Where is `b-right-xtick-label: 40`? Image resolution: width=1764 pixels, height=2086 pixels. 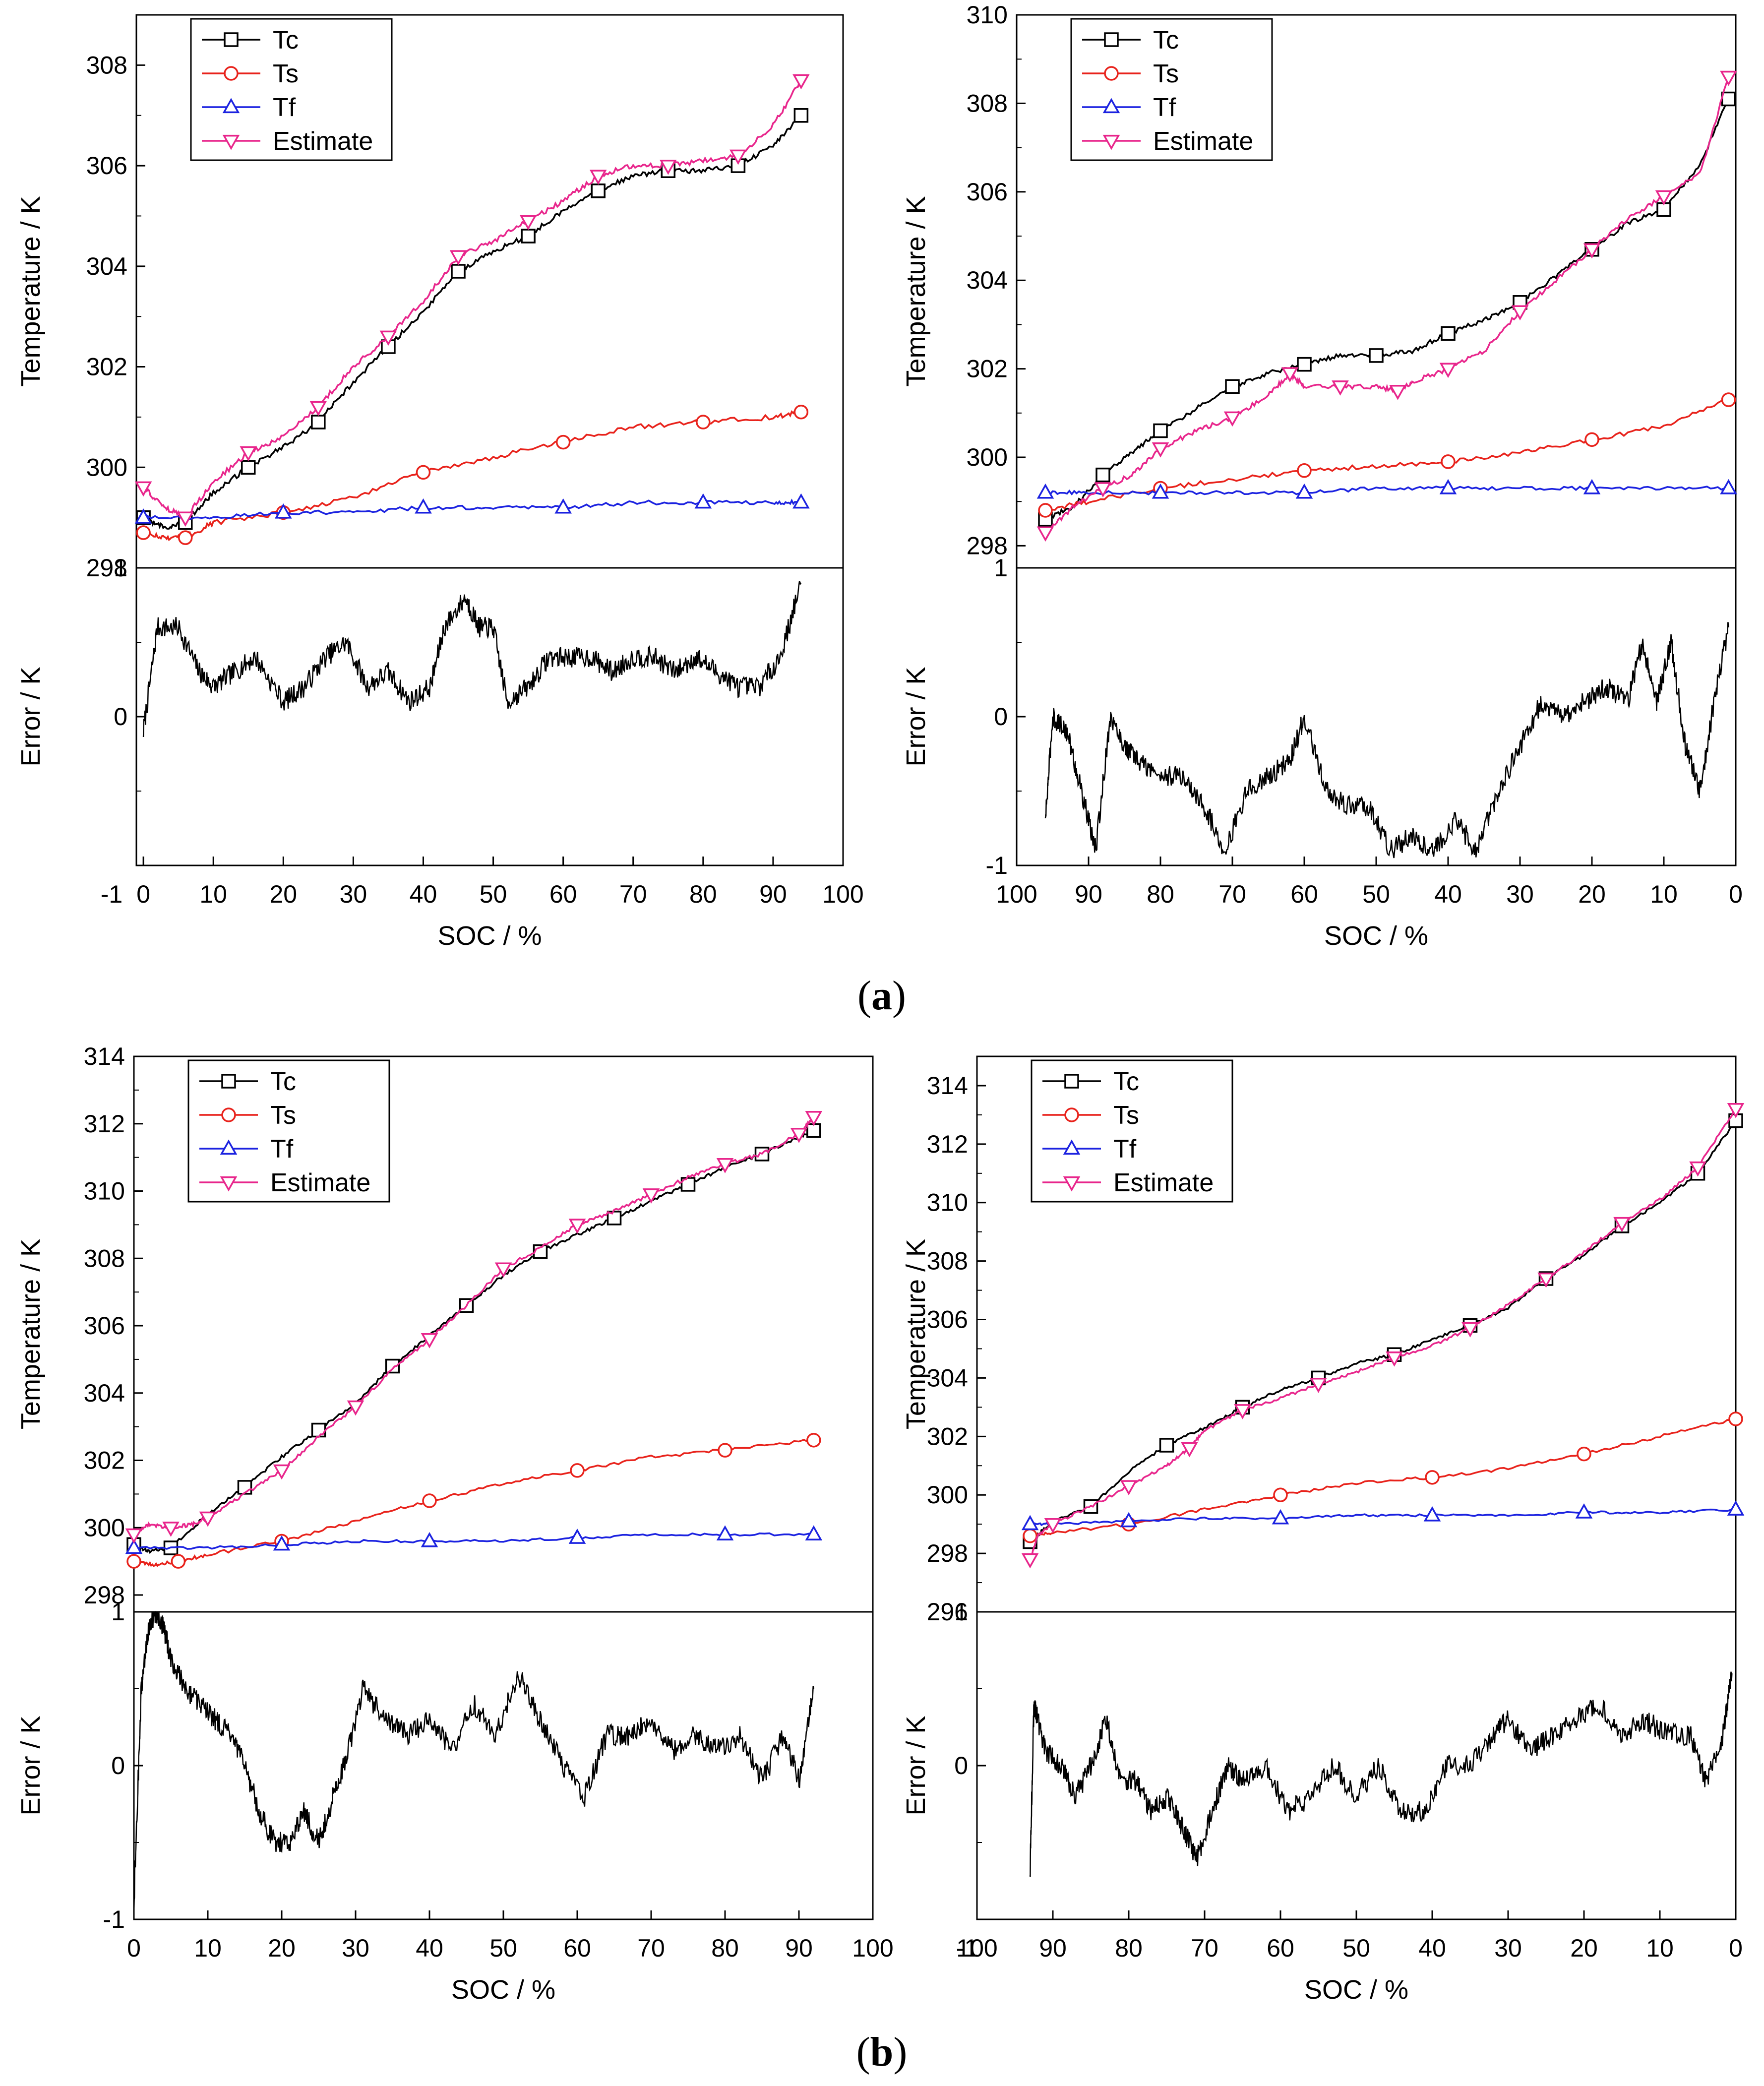
b-right-xtick-label: 40 is located at coordinates (1432, 1948).